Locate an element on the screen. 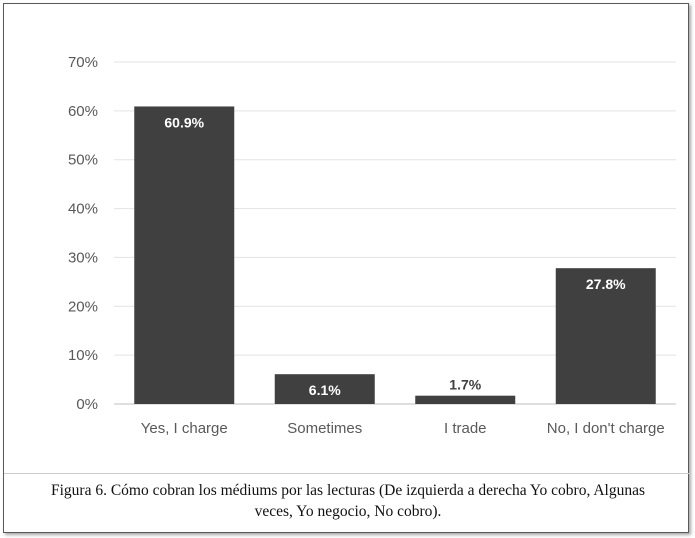  y-tick-label: 60% is located at coordinates (83, 111).